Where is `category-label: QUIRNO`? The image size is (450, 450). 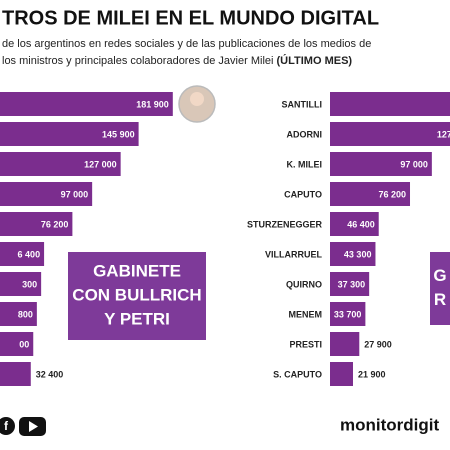 category-label: QUIRNO is located at coordinates (304, 284).